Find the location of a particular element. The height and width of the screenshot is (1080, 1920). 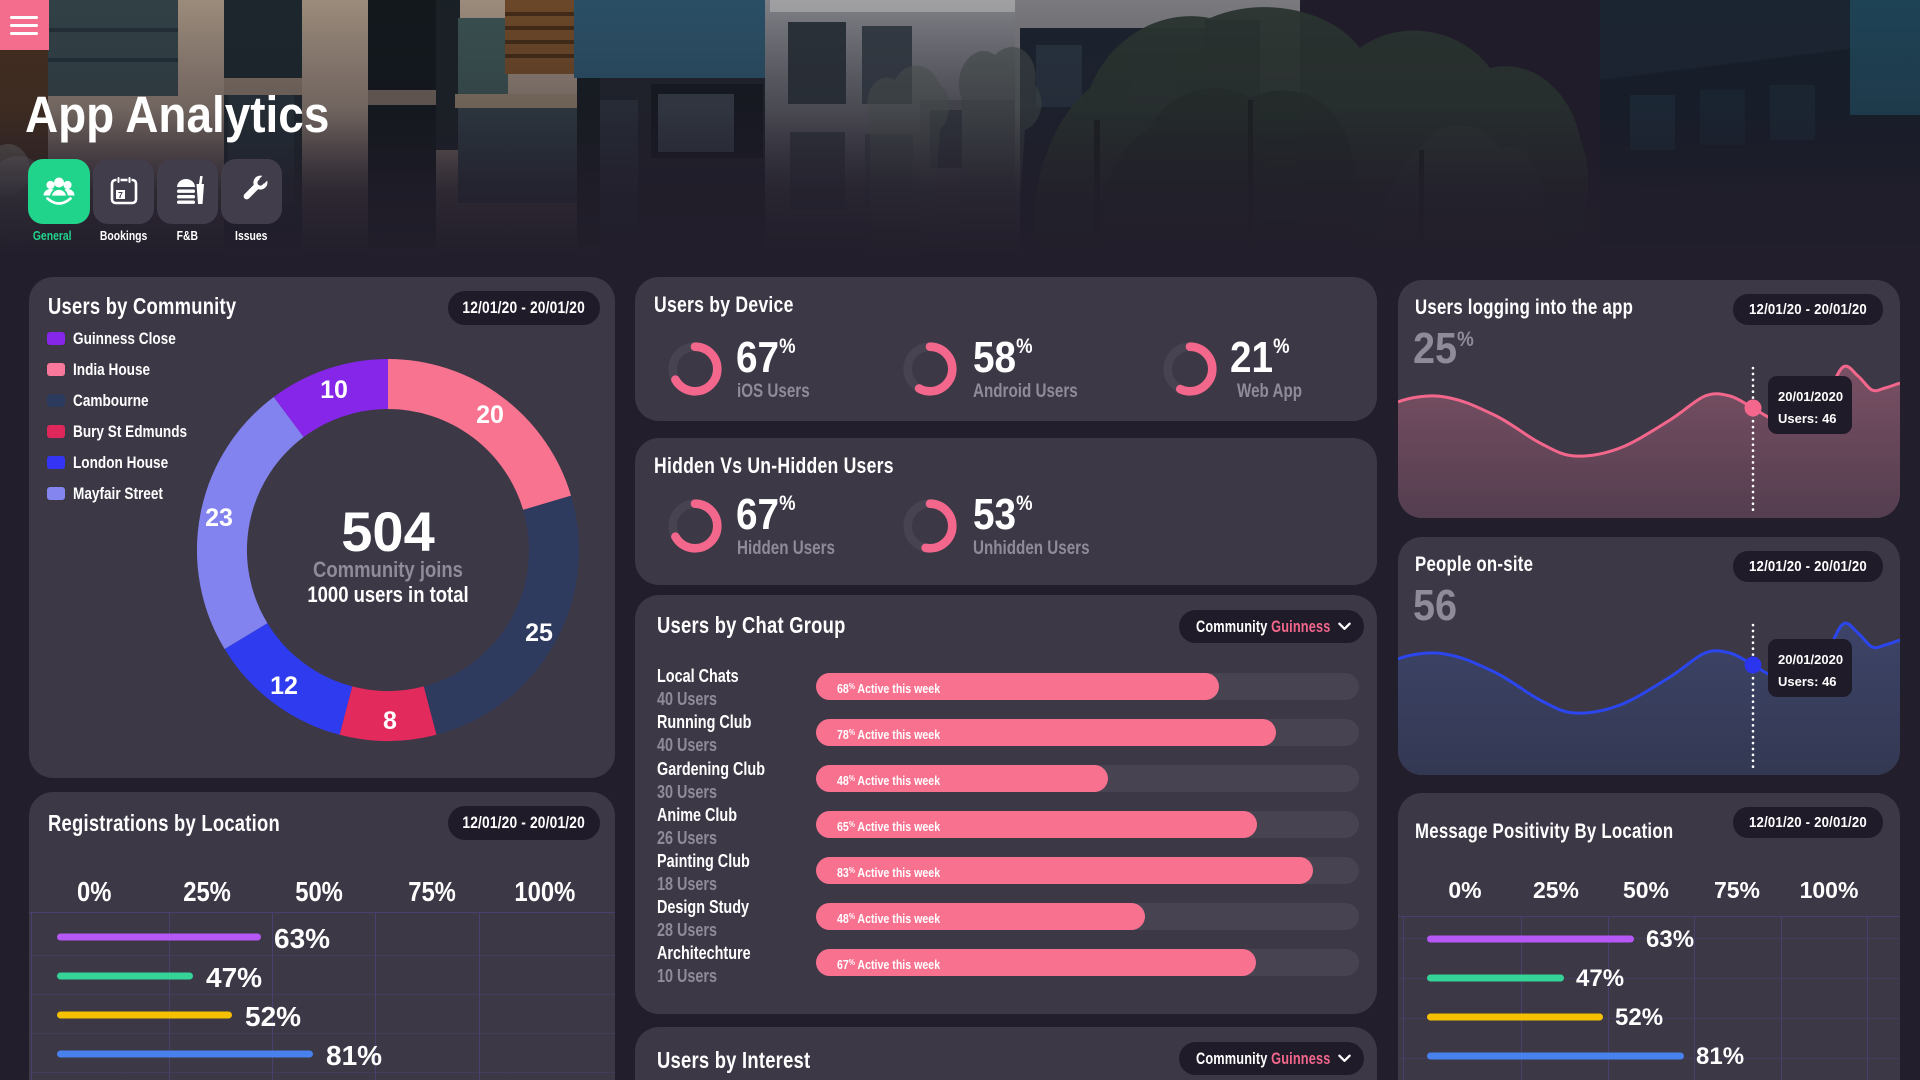

svg-text: 23 is located at coordinates (219, 518).